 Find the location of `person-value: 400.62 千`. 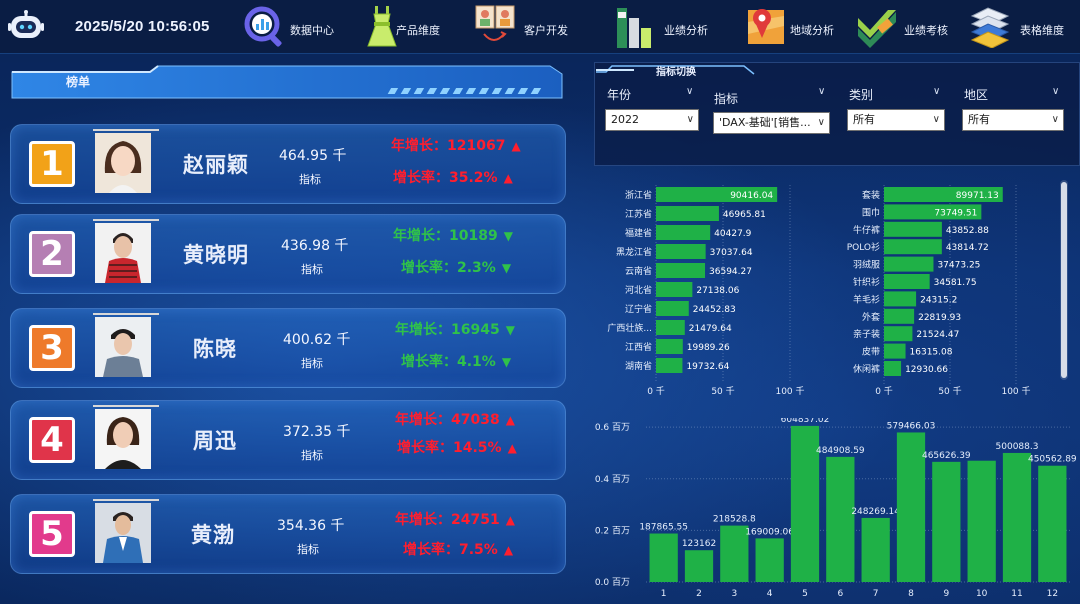

person-value: 400.62 千 is located at coordinates (317, 340).